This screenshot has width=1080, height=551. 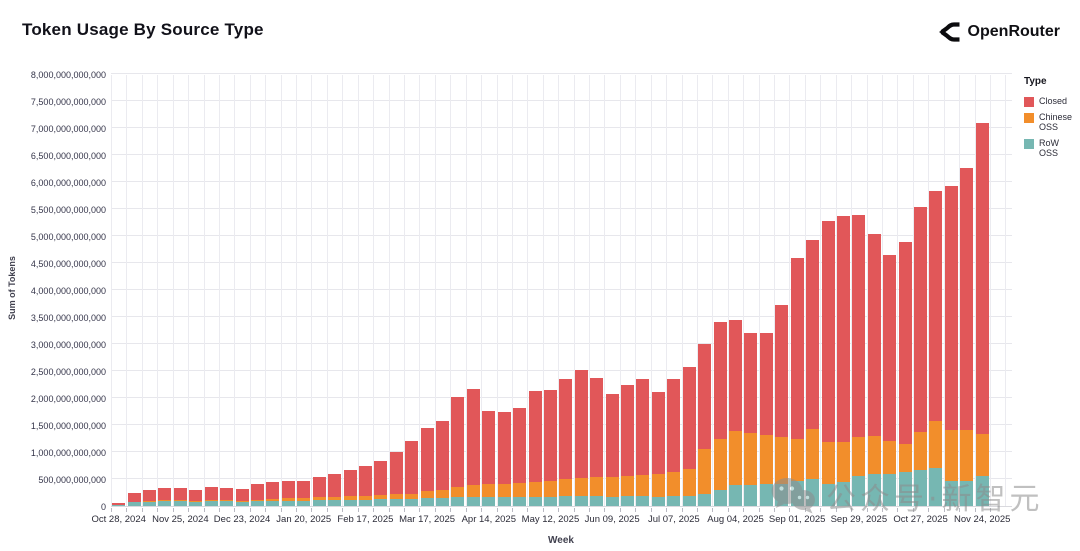 What do you see at coordinates (1051, 148) in the screenshot?
I see `legend-item-row-oss: RoW OSS` at bounding box center [1051, 148].